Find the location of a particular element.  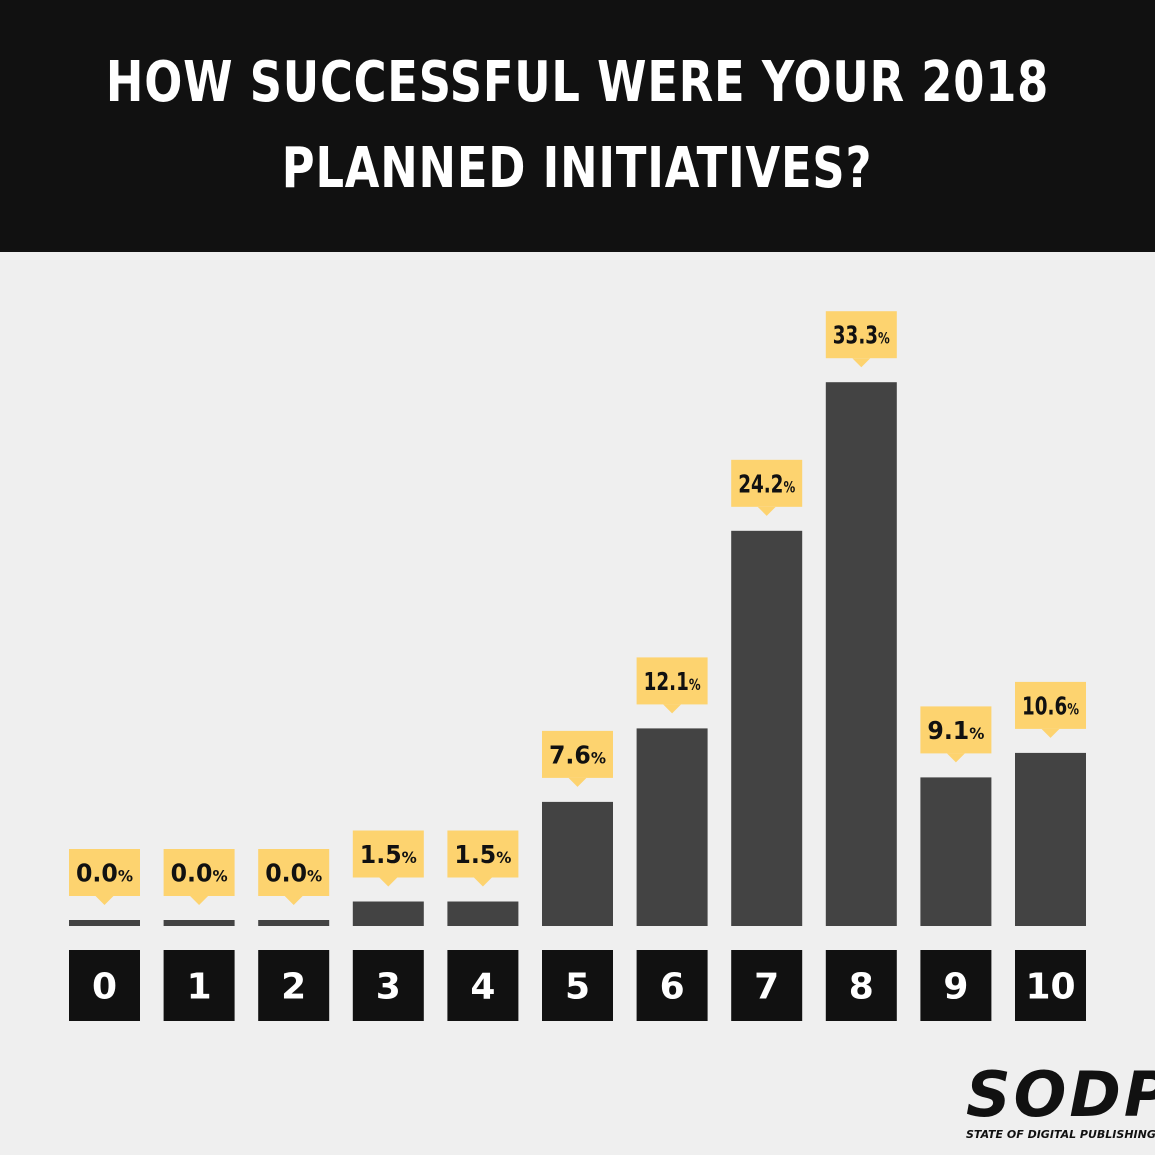

category-label-0: 0 is located at coordinates (104, 987).